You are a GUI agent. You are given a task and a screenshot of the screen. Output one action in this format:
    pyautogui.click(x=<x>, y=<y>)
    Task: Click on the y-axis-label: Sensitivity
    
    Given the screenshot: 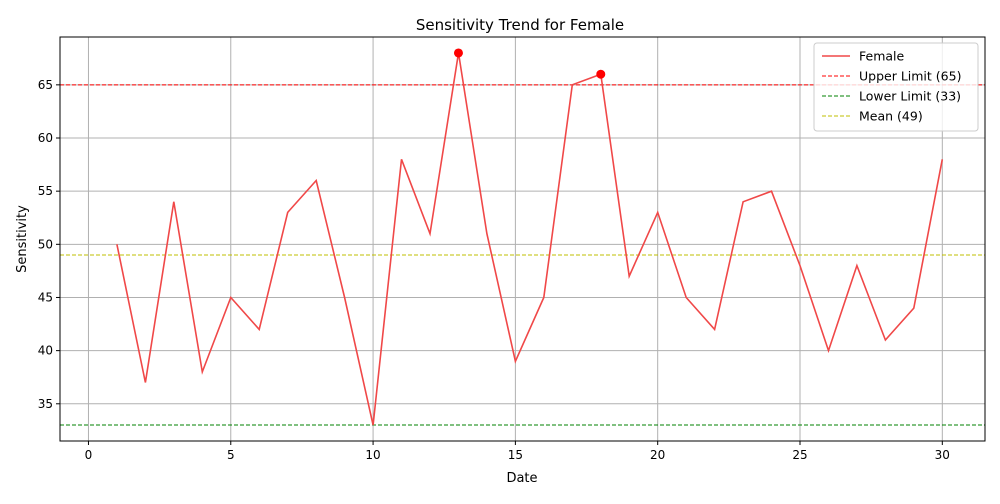 What is the action you would take?
    pyautogui.click(x=22, y=239)
    